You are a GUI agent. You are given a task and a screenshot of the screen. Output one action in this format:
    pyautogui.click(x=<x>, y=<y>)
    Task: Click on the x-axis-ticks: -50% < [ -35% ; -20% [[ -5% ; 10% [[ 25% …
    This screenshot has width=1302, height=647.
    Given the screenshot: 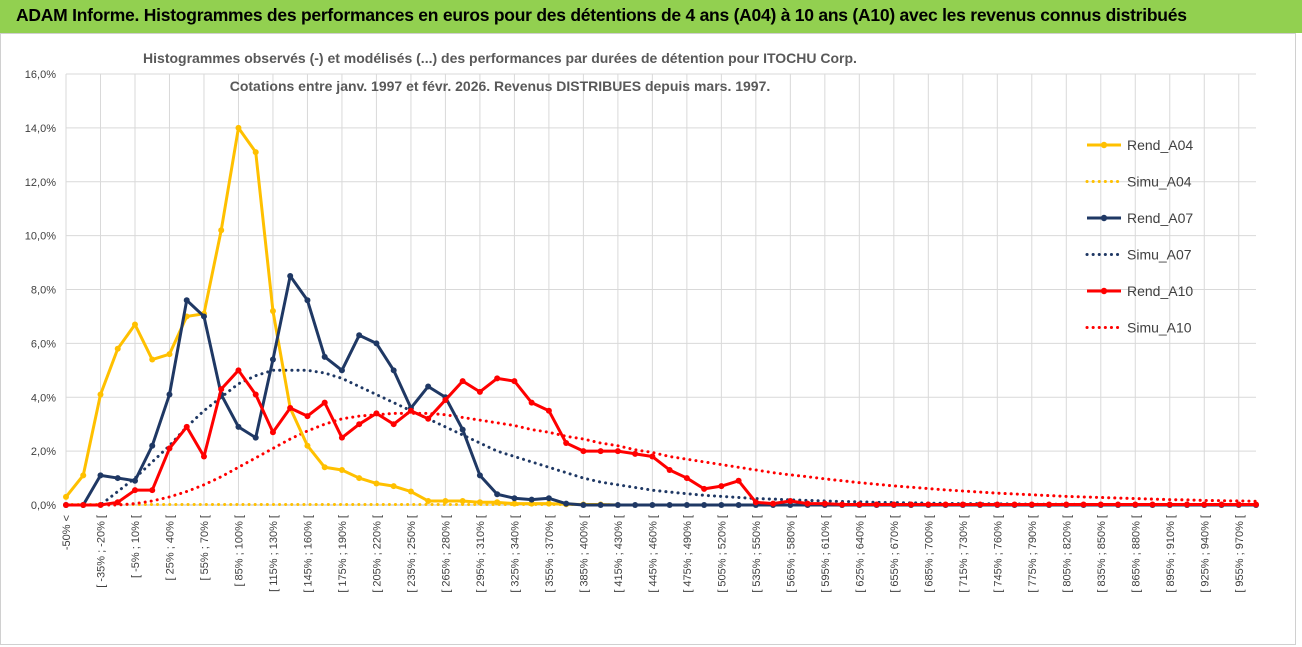 What is the action you would take?
    pyautogui.click(x=653, y=554)
    